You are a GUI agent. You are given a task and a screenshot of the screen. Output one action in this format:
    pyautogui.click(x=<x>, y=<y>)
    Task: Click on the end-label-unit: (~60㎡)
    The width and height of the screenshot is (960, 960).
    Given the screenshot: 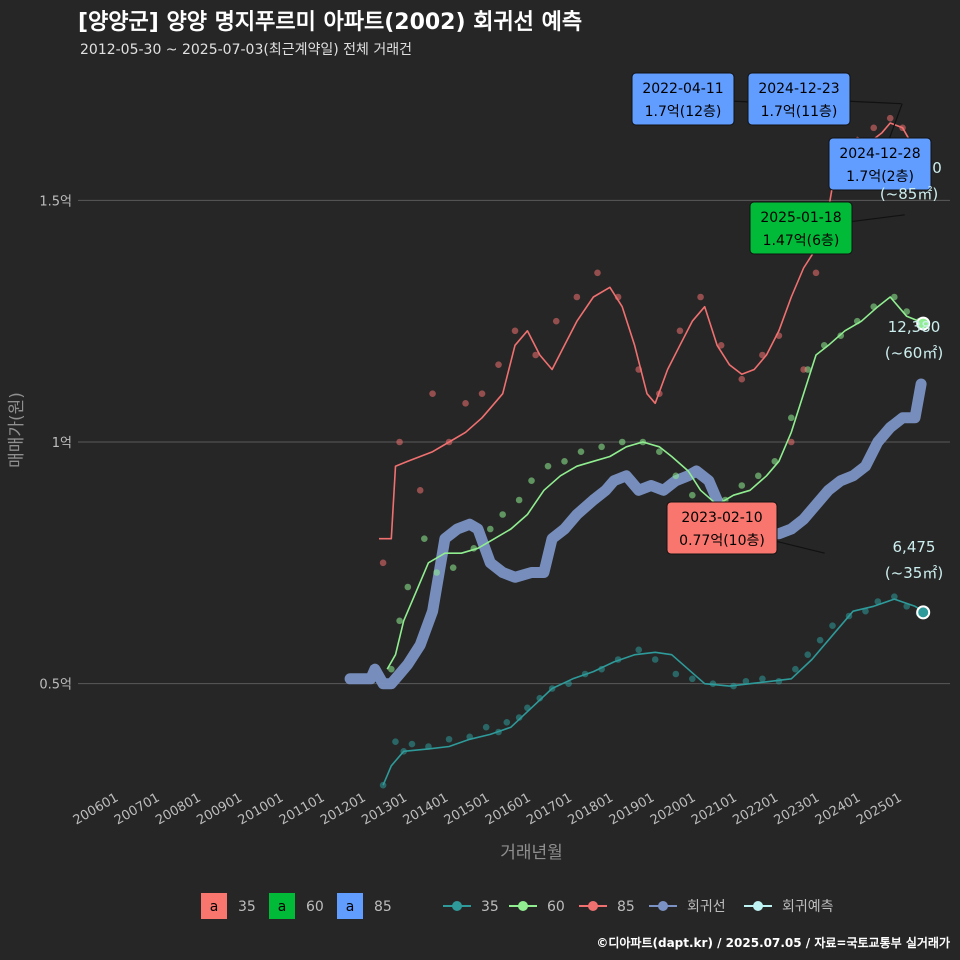 What is the action you would take?
    pyautogui.click(x=914, y=353)
    